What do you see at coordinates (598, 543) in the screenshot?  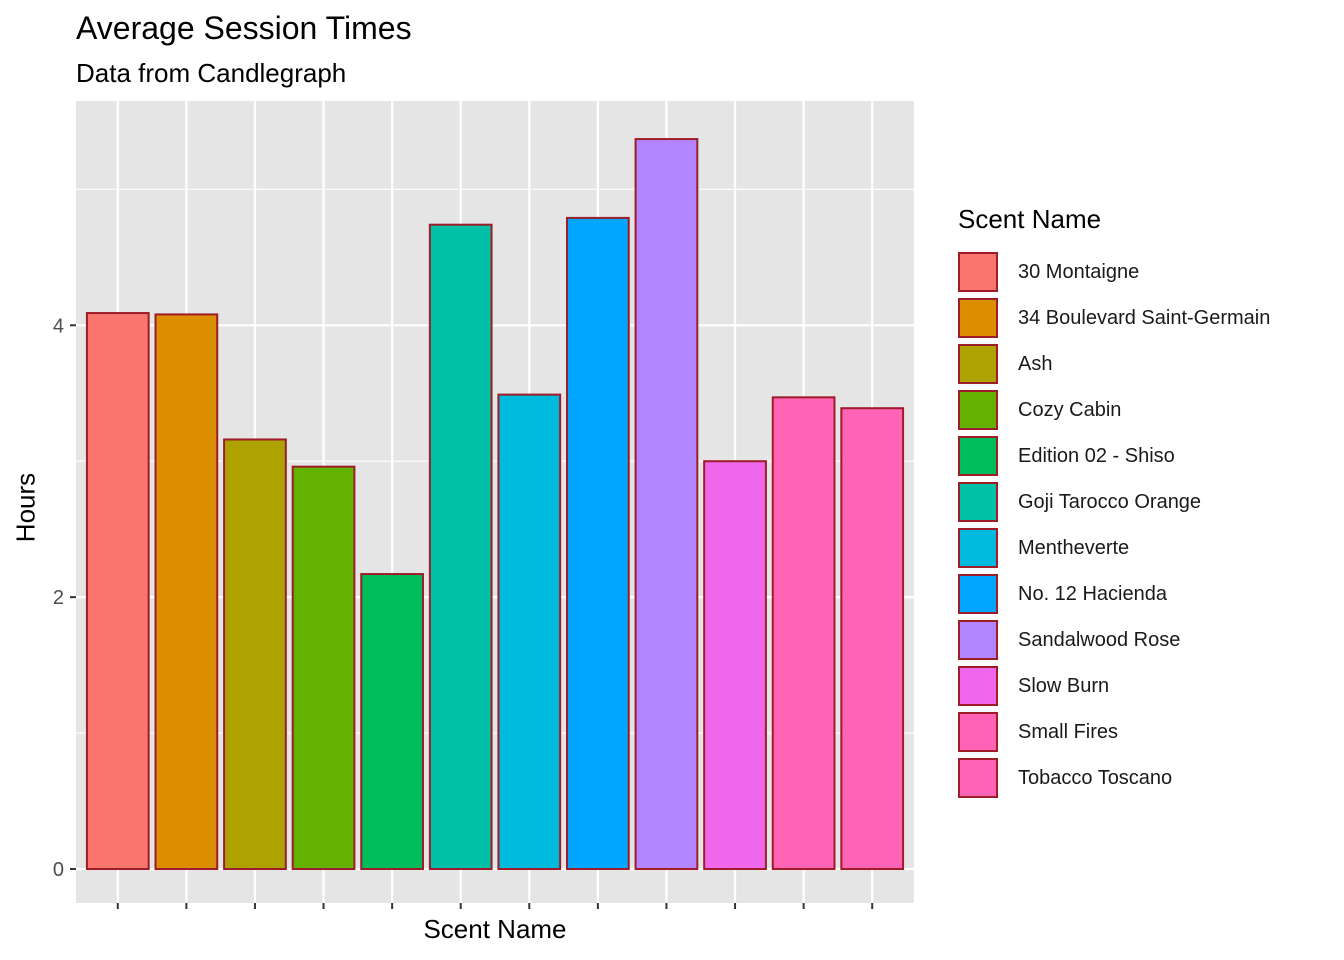 I see `bar-no-12-hacienda` at bounding box center [598, 543].